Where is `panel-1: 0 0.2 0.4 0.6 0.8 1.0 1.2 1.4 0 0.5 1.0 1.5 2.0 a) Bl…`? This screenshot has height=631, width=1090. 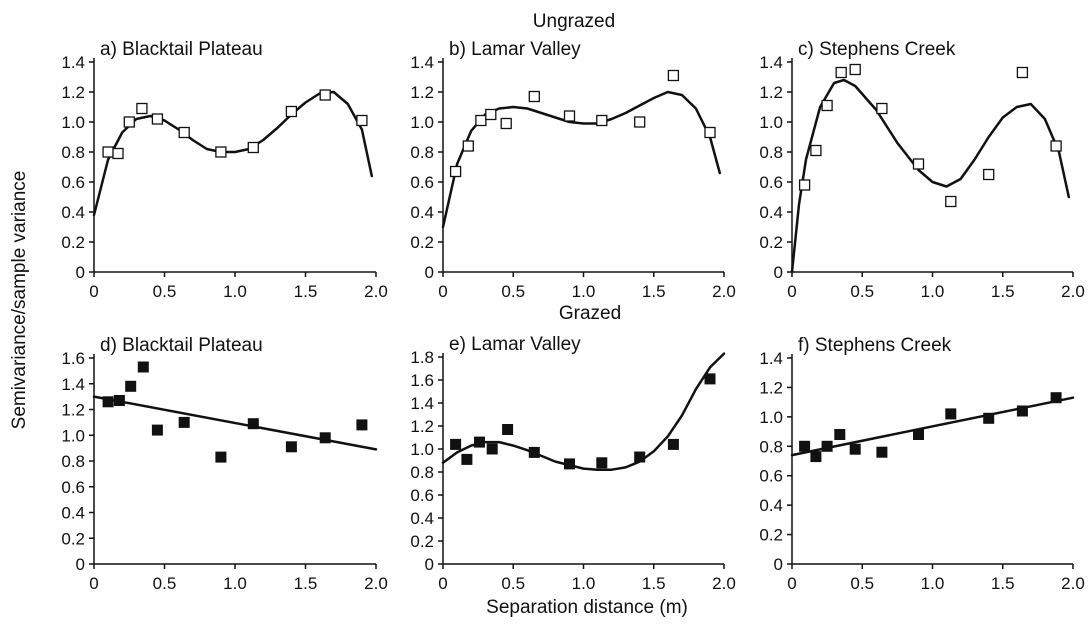
panel-1: 0 0.2 0.4 0.6 0.8 1.0 1.2 1.4 0 0.5 1.0 1.5 2.0 a) Bl… is located at coordinates (224, 170).